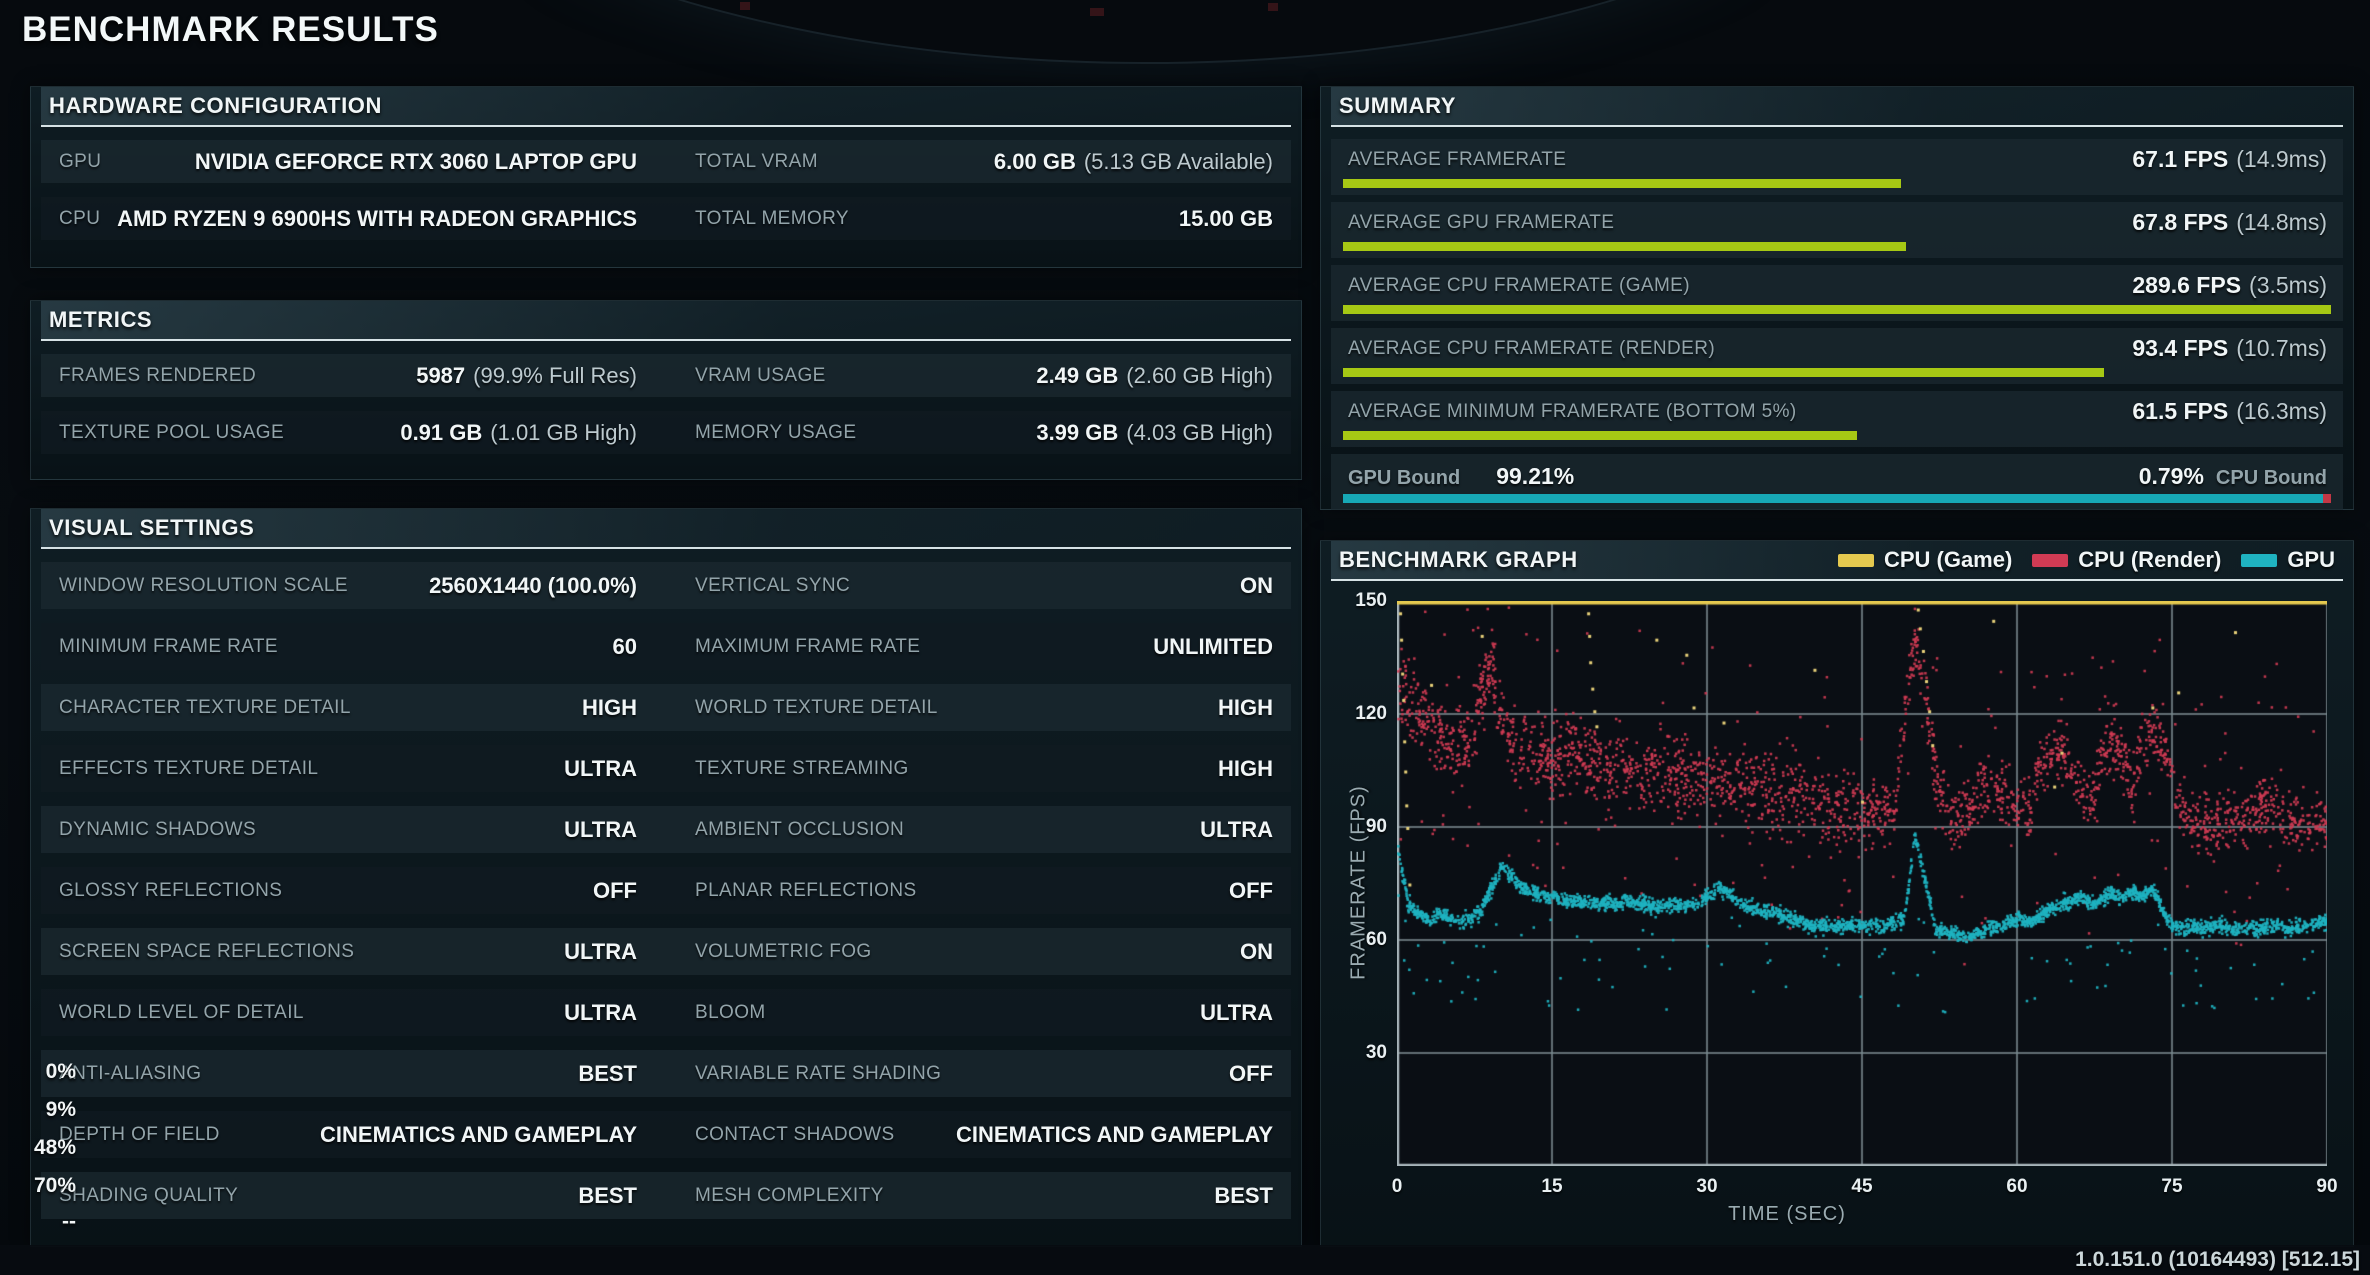  Describe the element at coordinates (984, 951) in the screenshot. I see `setting-cell: VOLUMETRIC FOG ON` at that location.